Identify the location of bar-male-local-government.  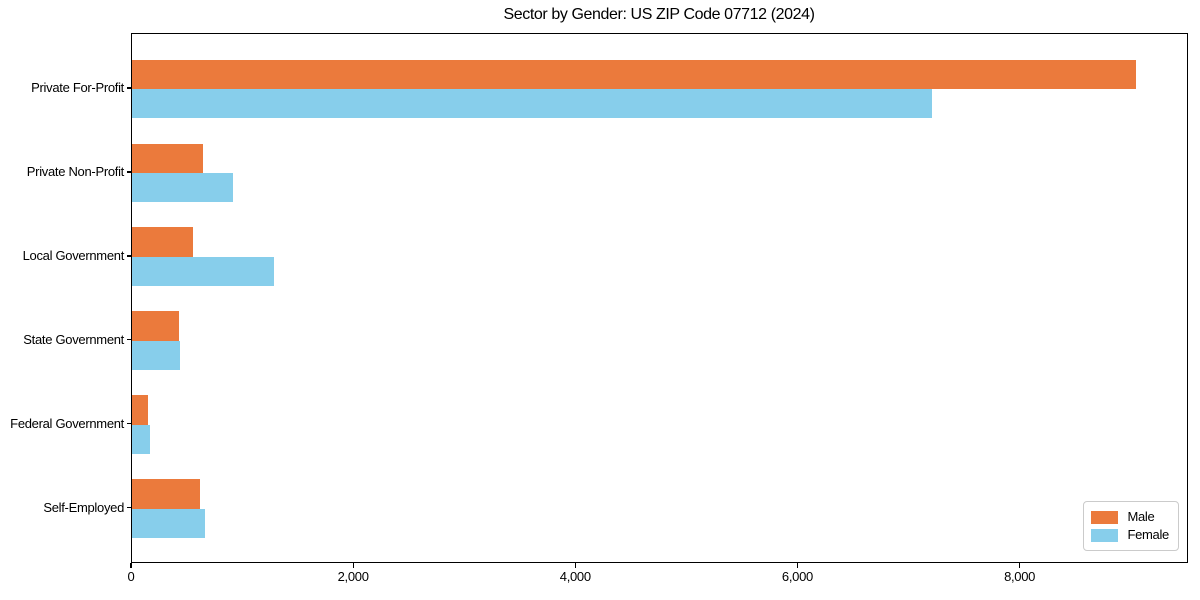
(162, 242).